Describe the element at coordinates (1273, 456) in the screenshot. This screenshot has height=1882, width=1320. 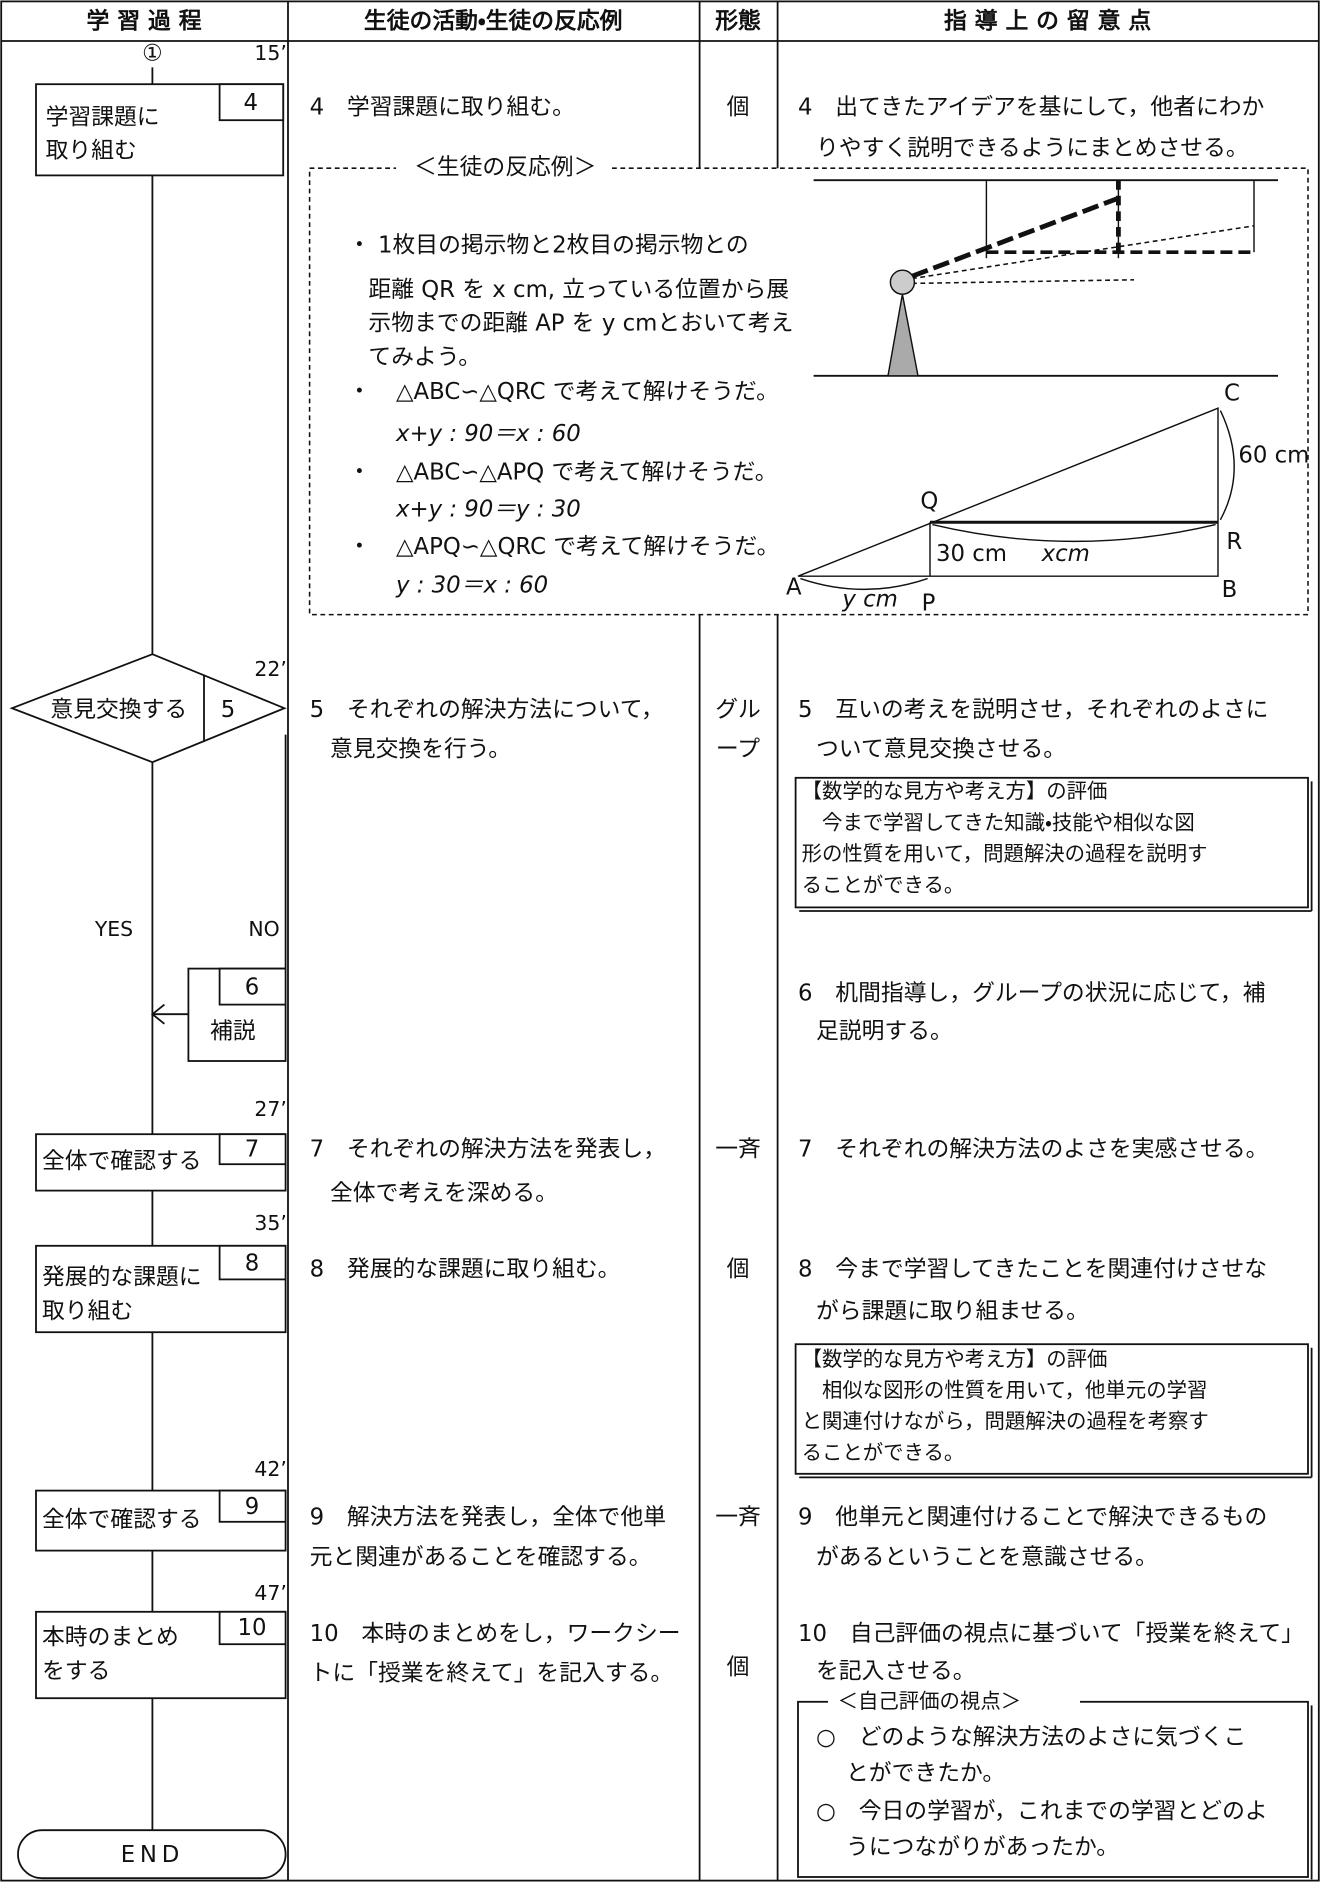
I see `figure-length: 60 cm` at that location.